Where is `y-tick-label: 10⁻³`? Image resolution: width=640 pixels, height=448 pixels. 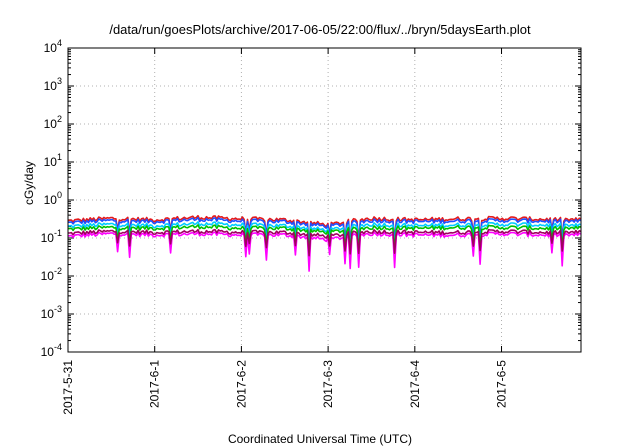 y-tick-label: 10⁻³ is located at coordinates (51, 312).